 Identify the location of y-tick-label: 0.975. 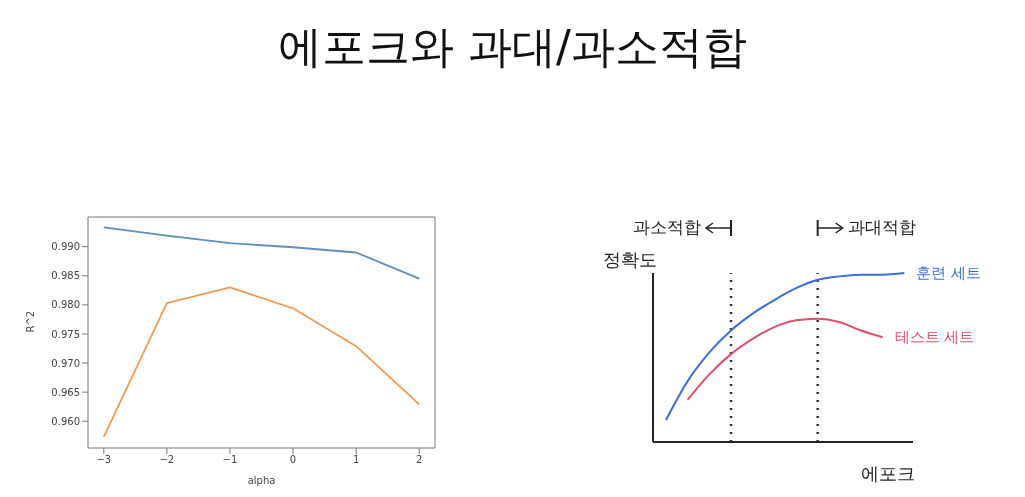
(65, 334).